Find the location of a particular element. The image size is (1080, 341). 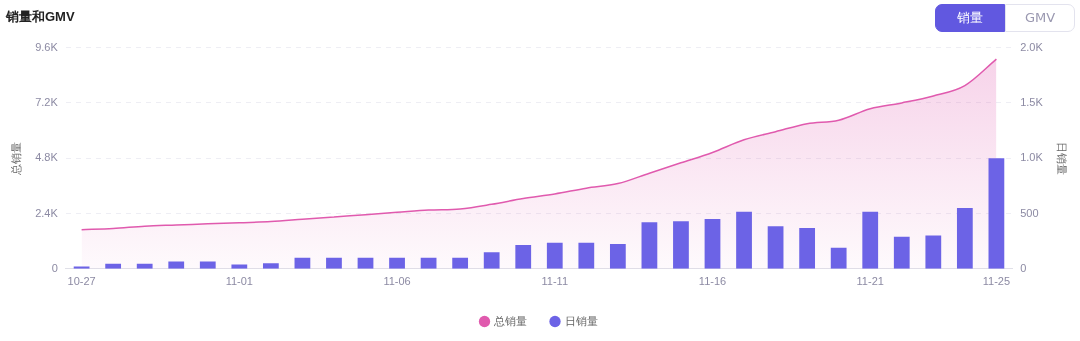

x-tick-label: 11-11 is located at coordinates (555, 281).